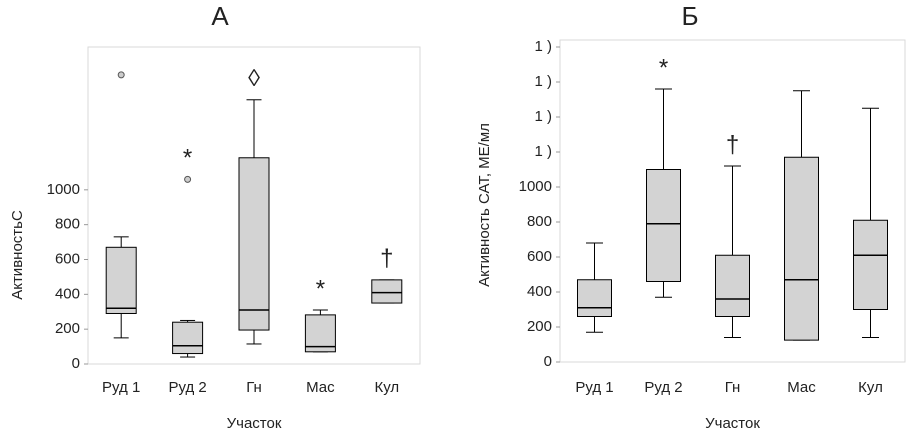 This screenshot has width=909, height=433. Describe the element at coordinates (17, 255) in the screenshot. I see `y-axis-label: АктивностьС` at that location.